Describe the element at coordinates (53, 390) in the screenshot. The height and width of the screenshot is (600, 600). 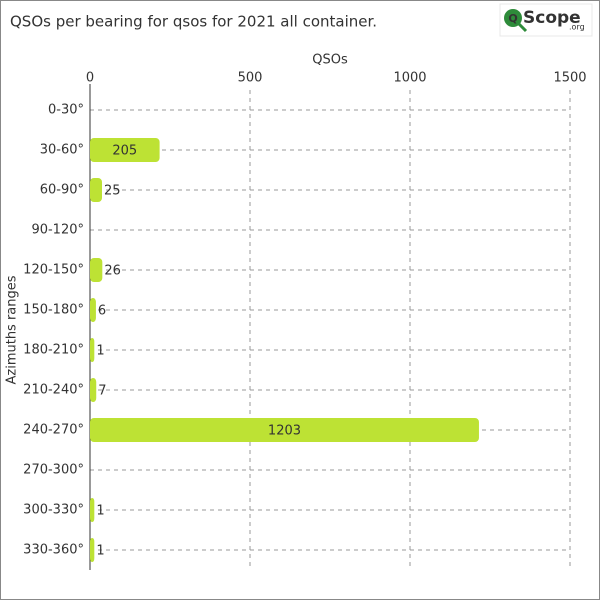
I see `y-tick-label: 210-240°` at that location.